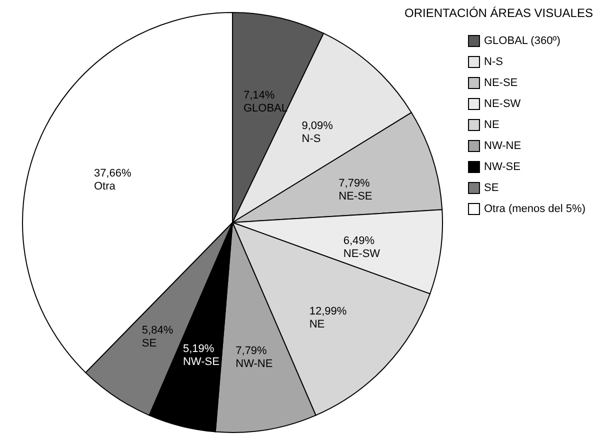 The width and height of the screenshot is (599, 445). I want to click on legend-label: NW-SE, so click(502, 167).